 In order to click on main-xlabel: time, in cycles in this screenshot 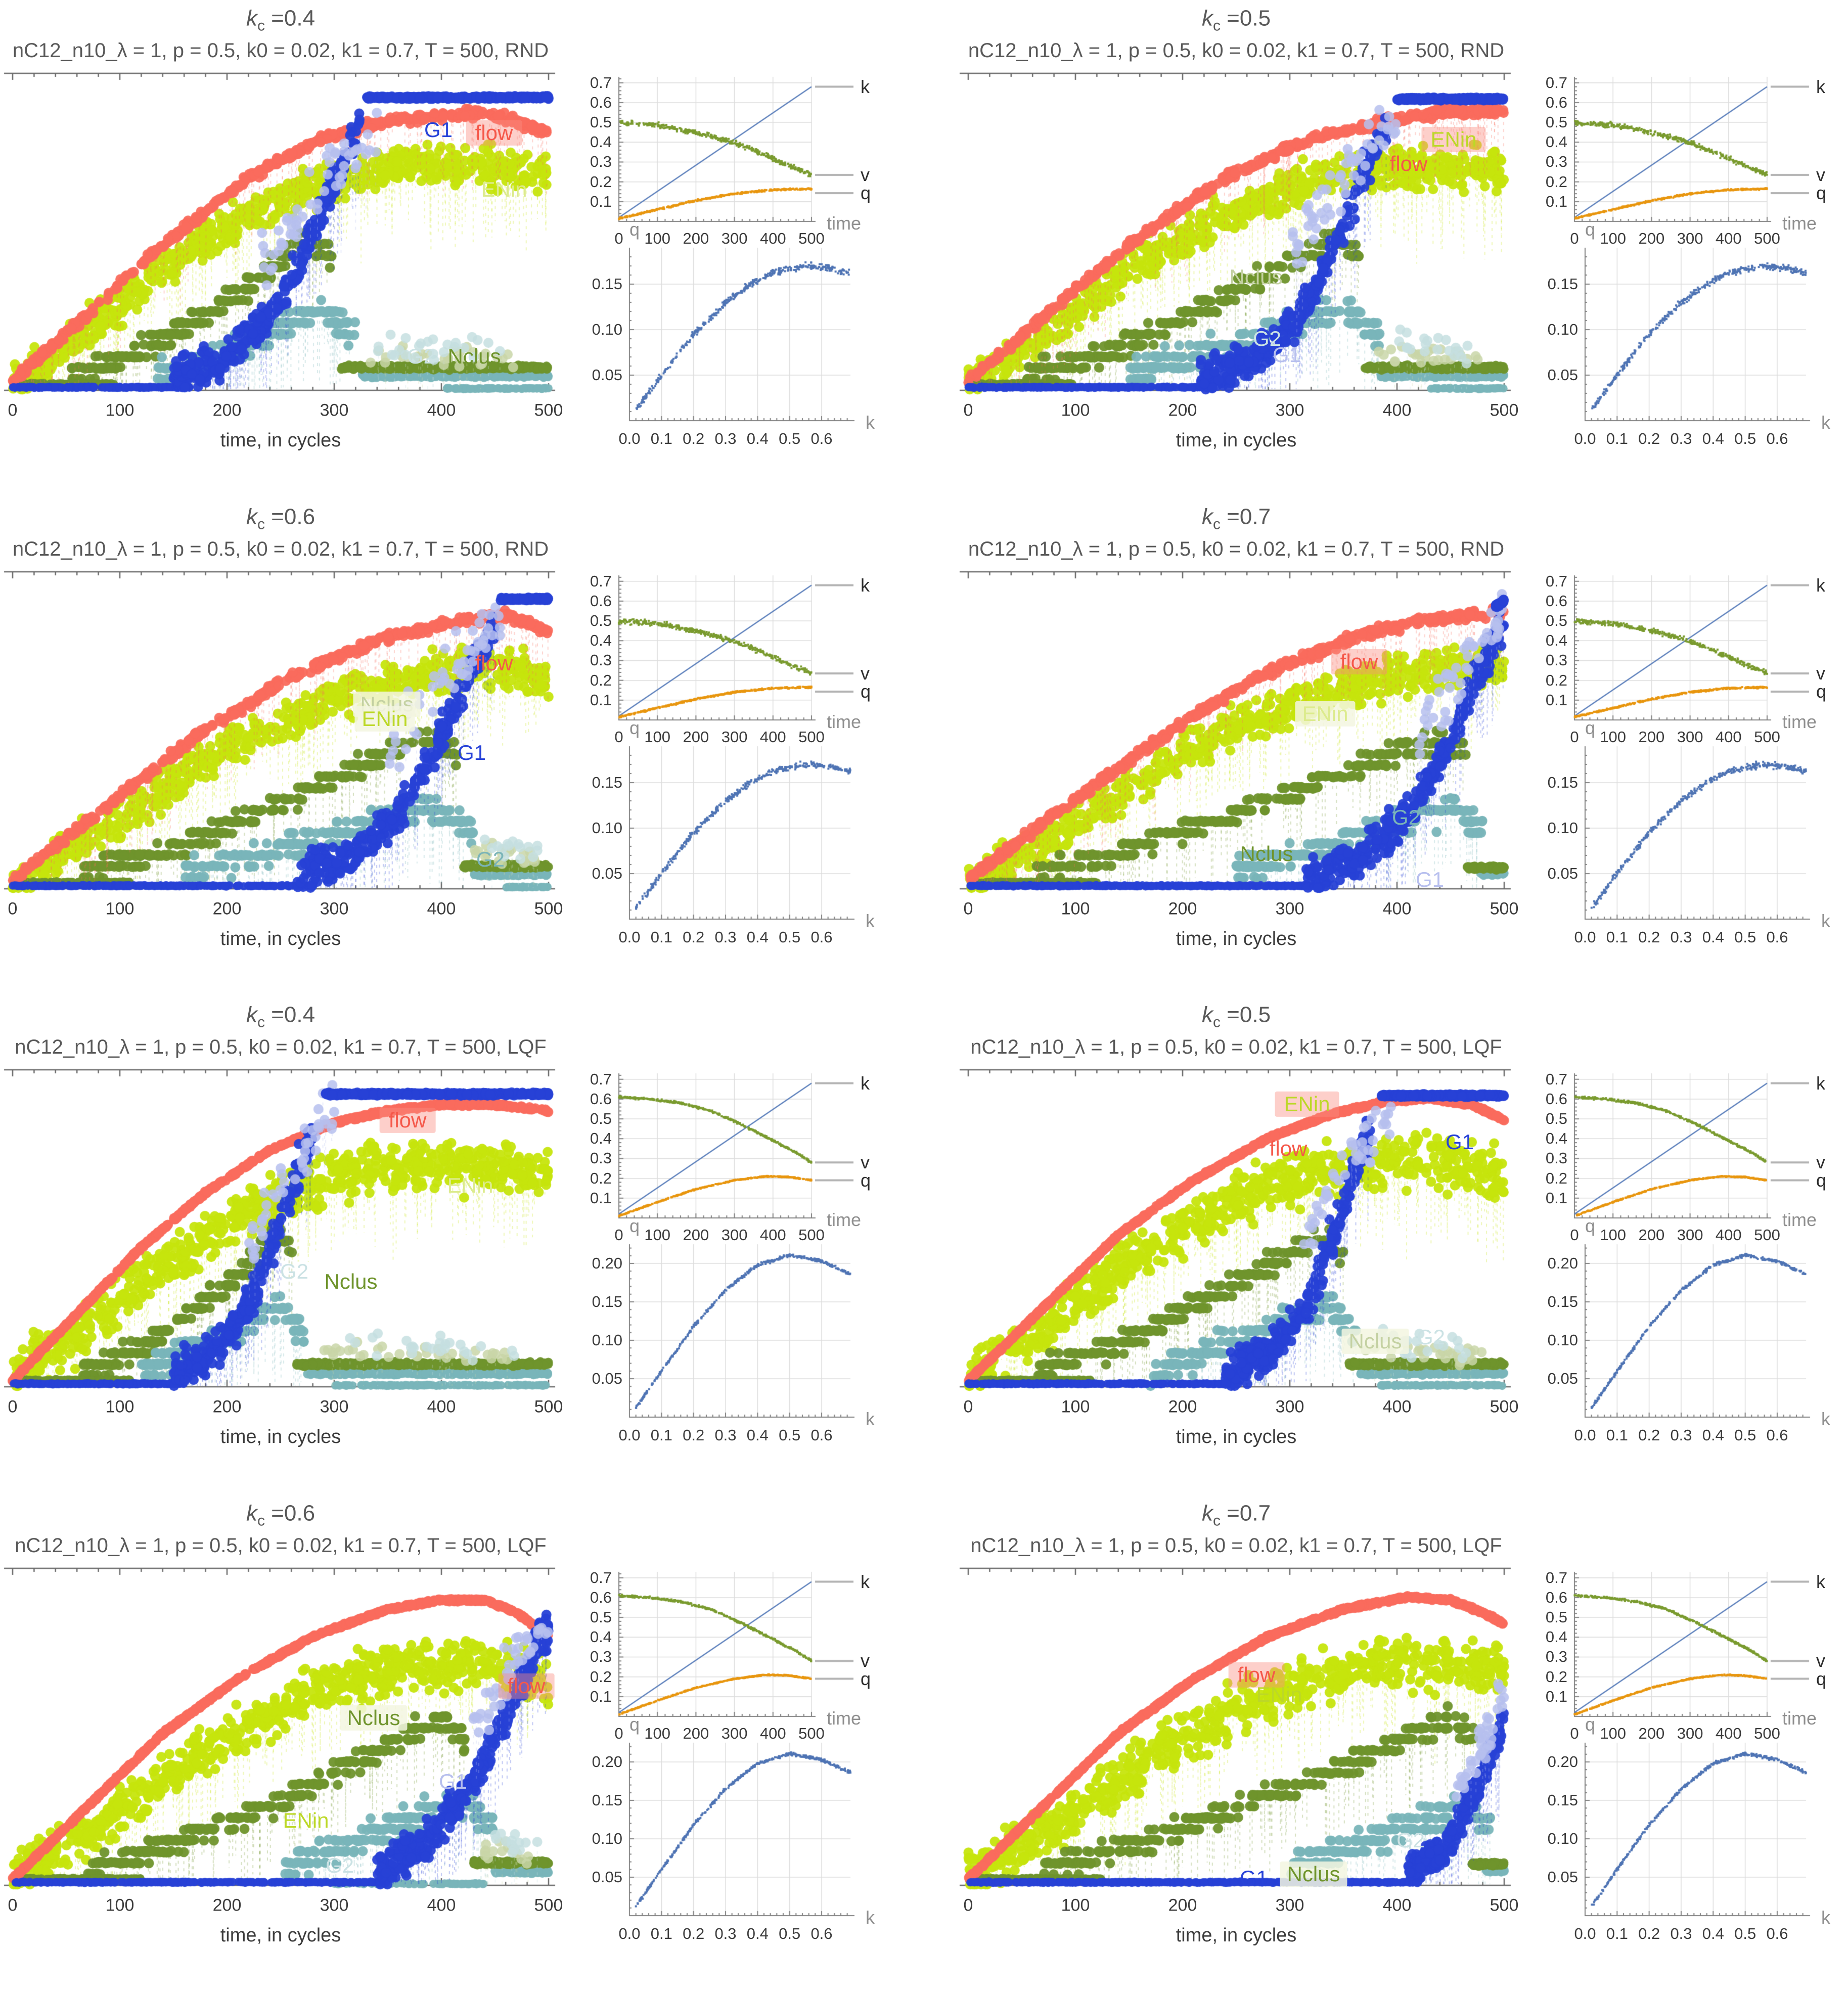, I will do `click(1236, 1935)`.